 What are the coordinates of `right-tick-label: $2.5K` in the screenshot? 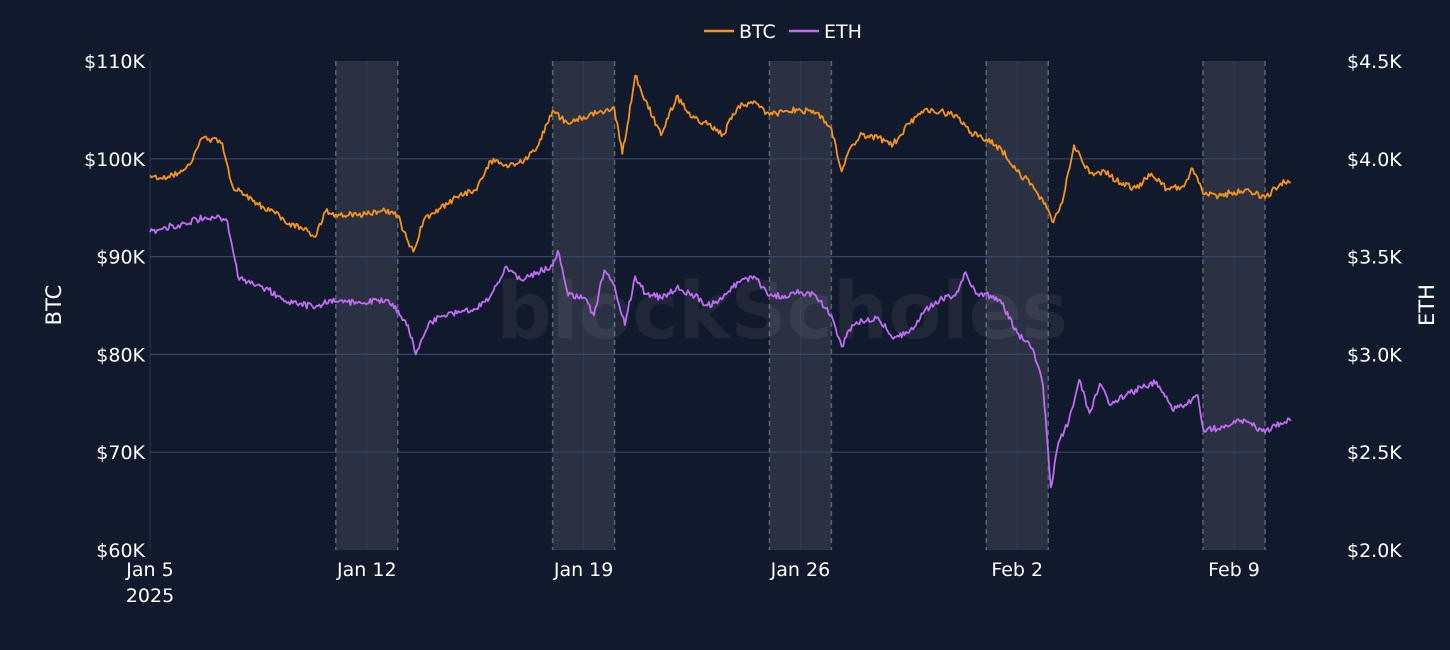 It's located at (1374, 453).